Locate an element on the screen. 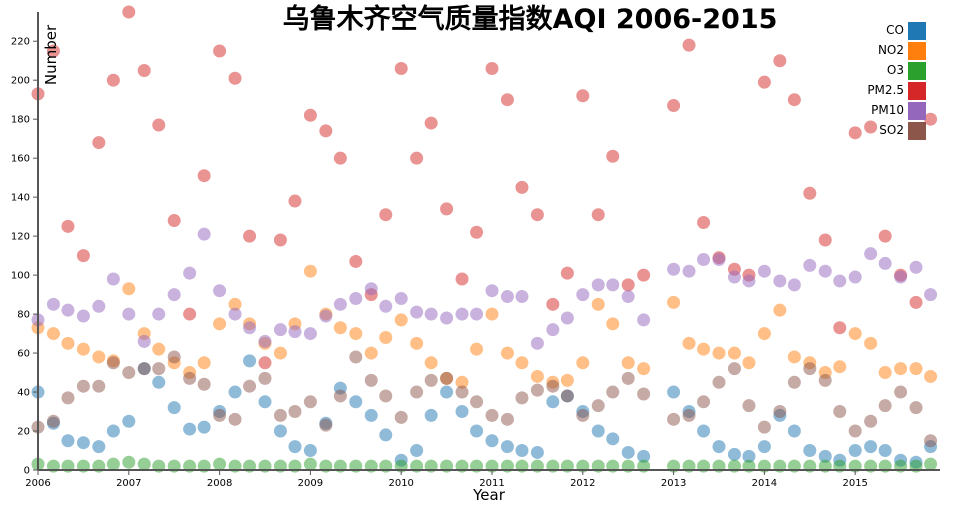  x-tick-label: 2008 is located at coordinates (219, 483).